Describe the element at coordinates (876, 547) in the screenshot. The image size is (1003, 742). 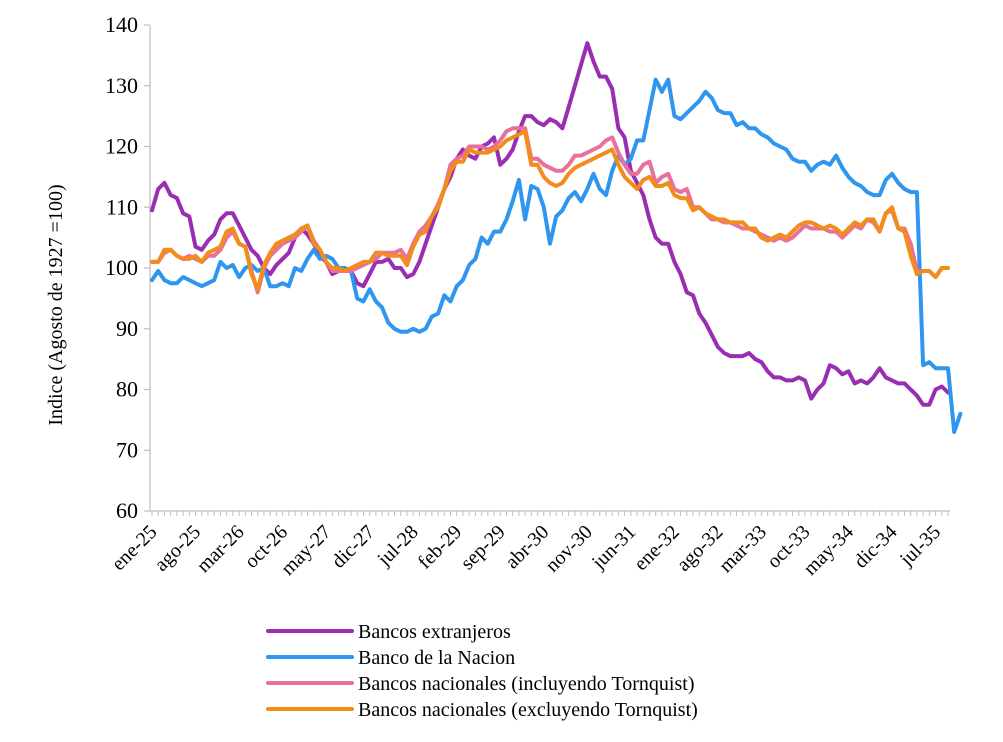
I see `x-tick-label: dic-34` at that location.